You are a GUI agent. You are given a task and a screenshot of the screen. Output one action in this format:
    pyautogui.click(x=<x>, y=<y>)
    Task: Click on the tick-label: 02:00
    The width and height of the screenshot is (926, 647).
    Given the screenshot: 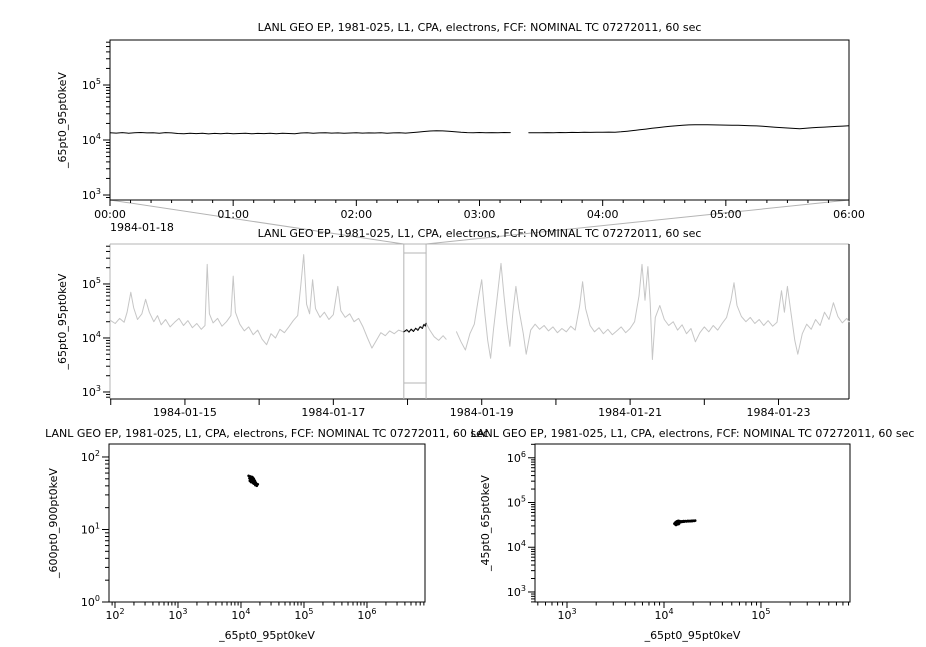 What is the action you would take?
    pyautogui.click(x=356, y=214)
    